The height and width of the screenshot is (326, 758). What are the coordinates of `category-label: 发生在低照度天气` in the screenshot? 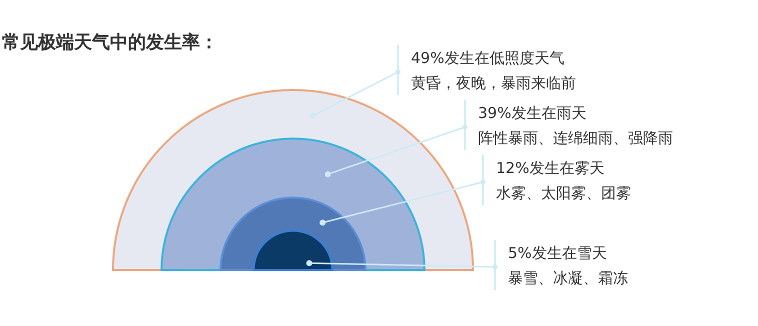 It's located at (504, 58).